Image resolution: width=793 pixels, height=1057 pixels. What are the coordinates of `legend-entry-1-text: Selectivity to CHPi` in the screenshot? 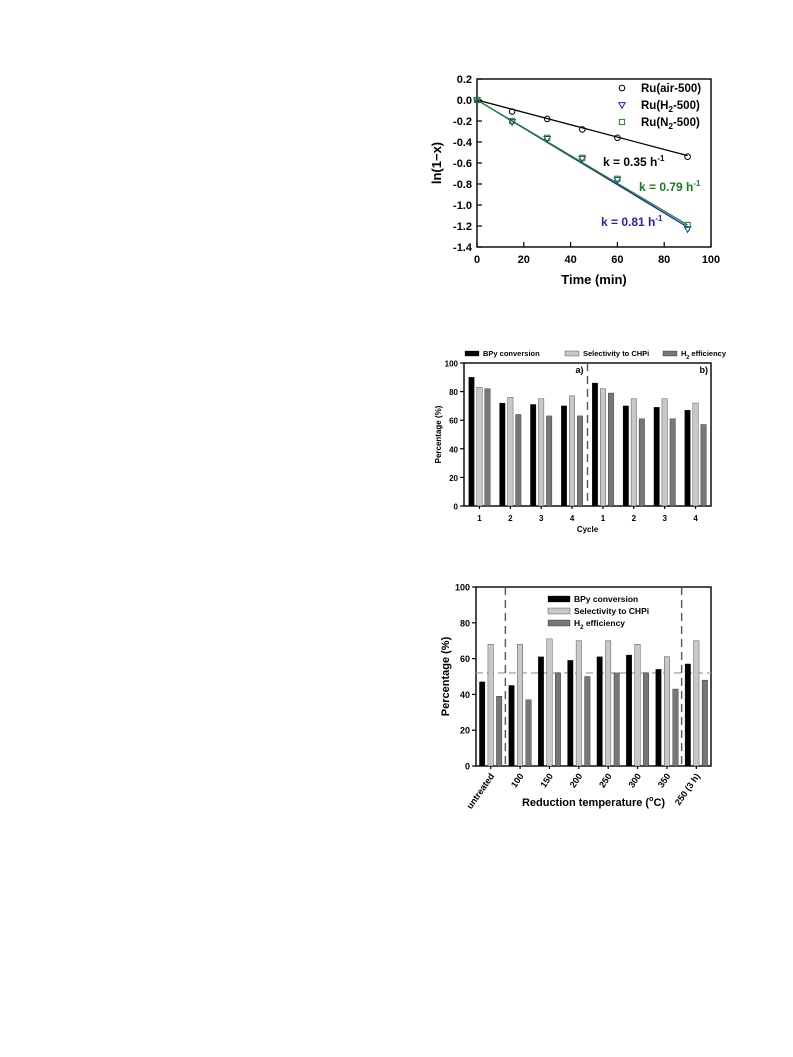 It's located at (616, 353).